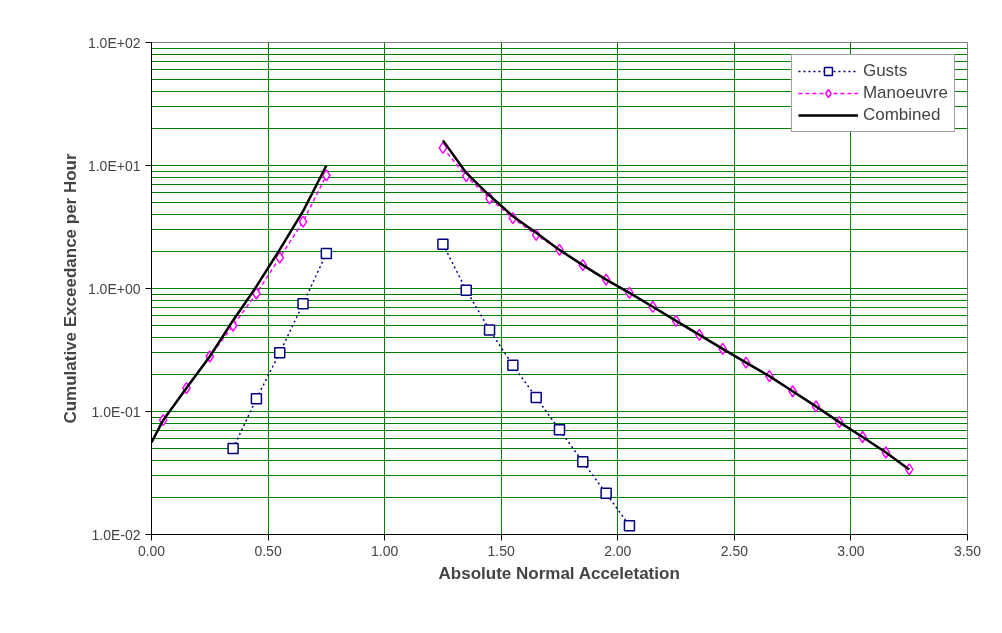  Describe the element at coordinates (967, 550) in the screenshot. I see `x-tick-label: 3.50` at that location.